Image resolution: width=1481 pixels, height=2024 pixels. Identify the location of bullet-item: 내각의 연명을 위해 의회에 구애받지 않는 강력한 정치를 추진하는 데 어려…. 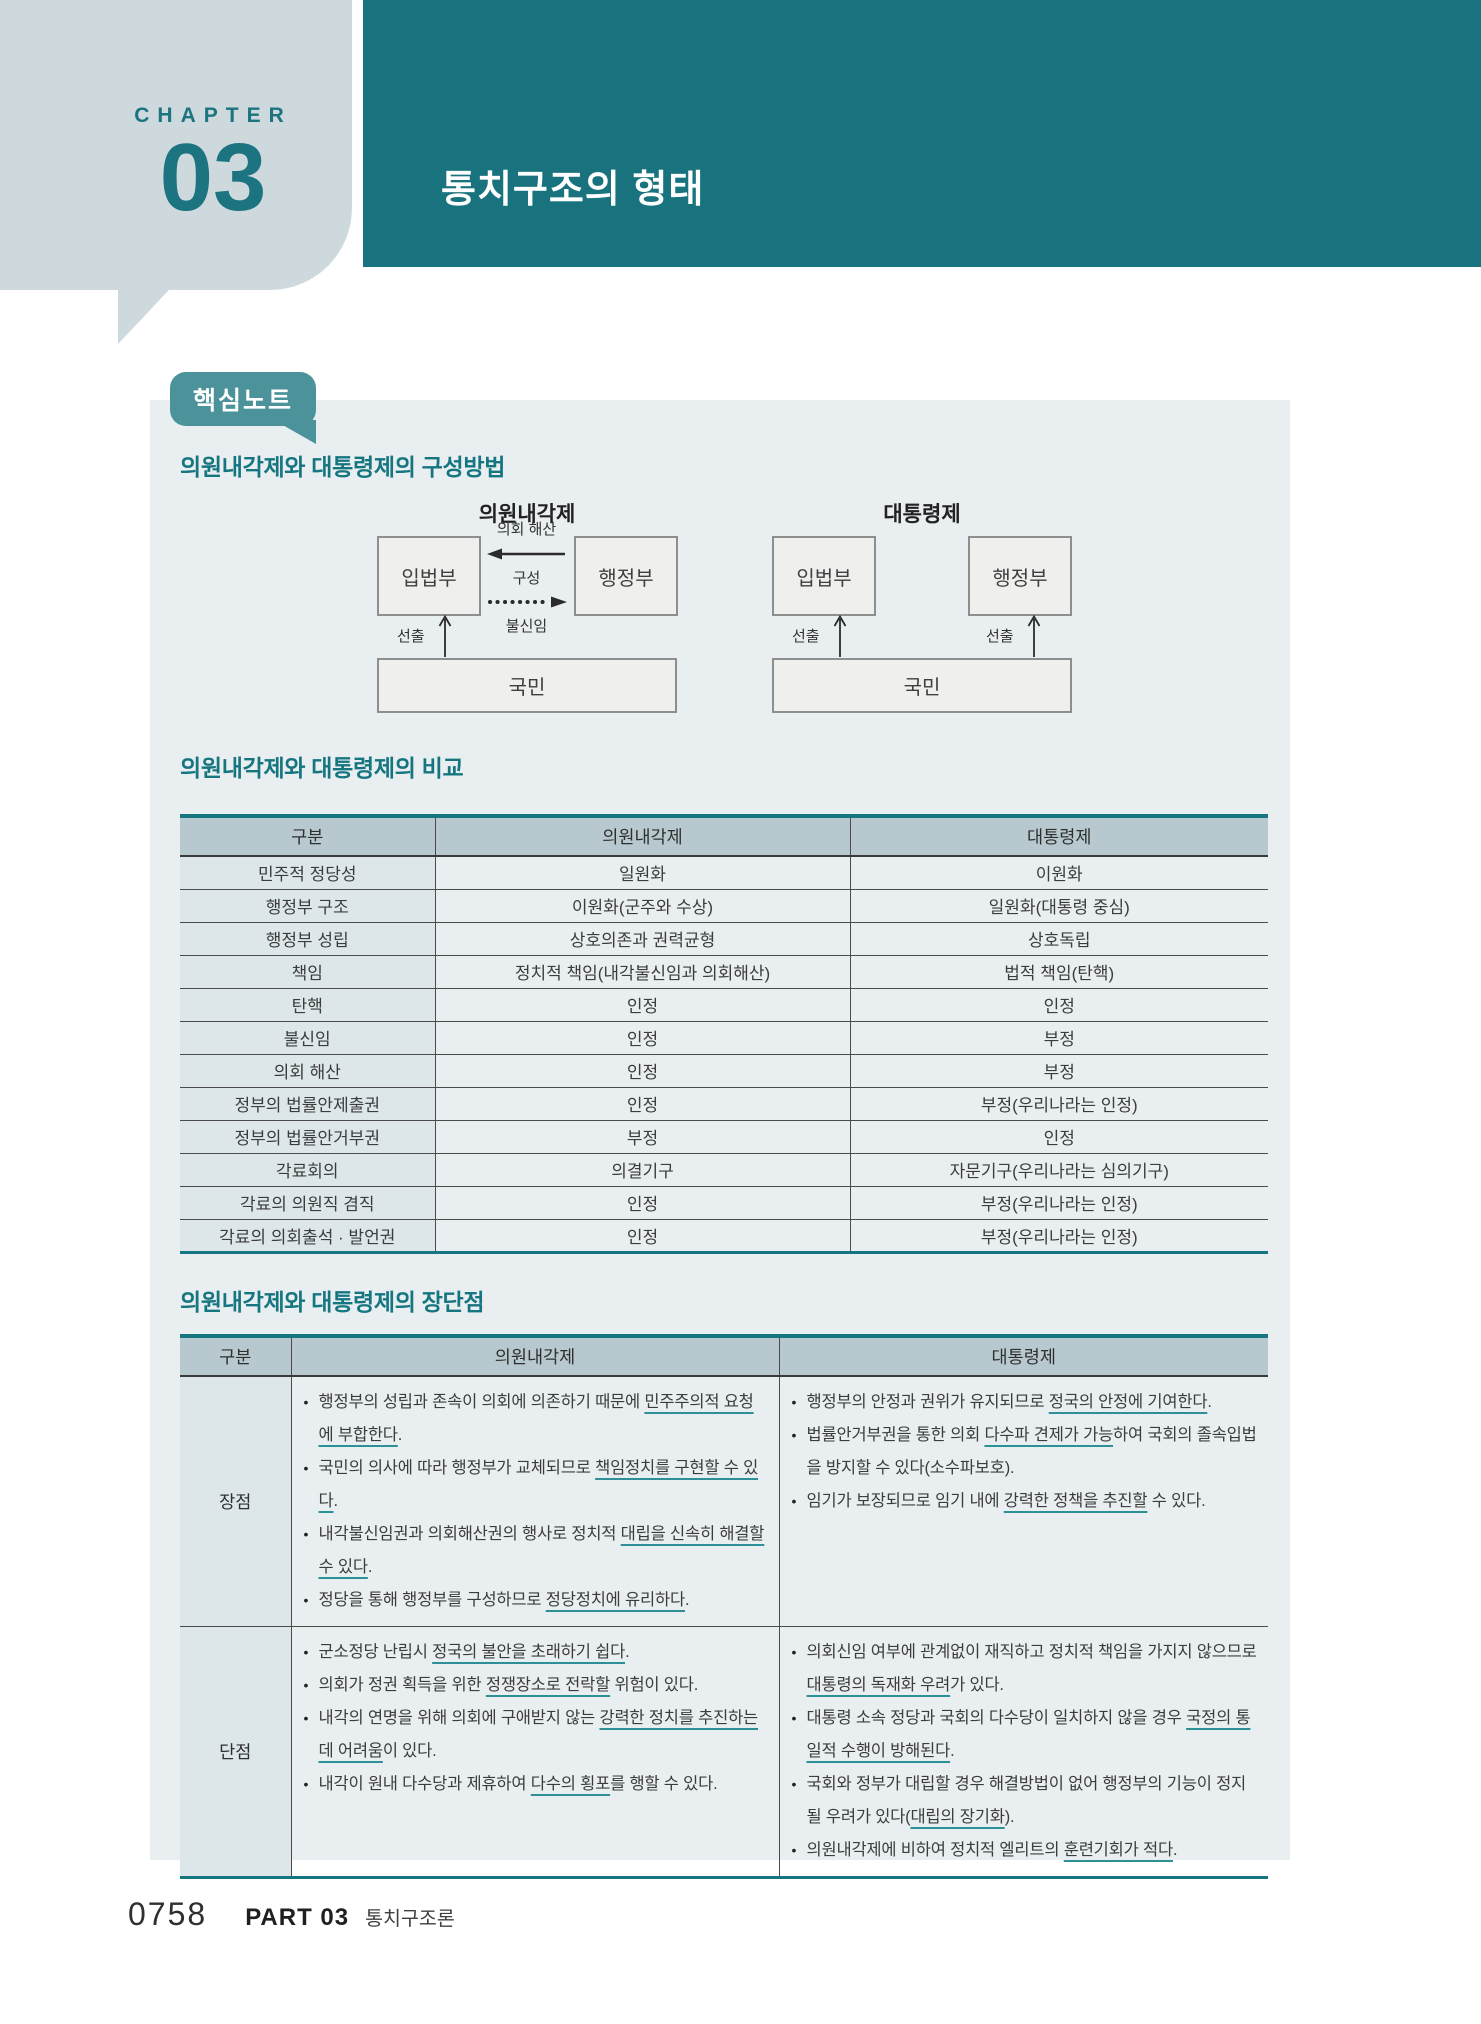
(536, 1735).